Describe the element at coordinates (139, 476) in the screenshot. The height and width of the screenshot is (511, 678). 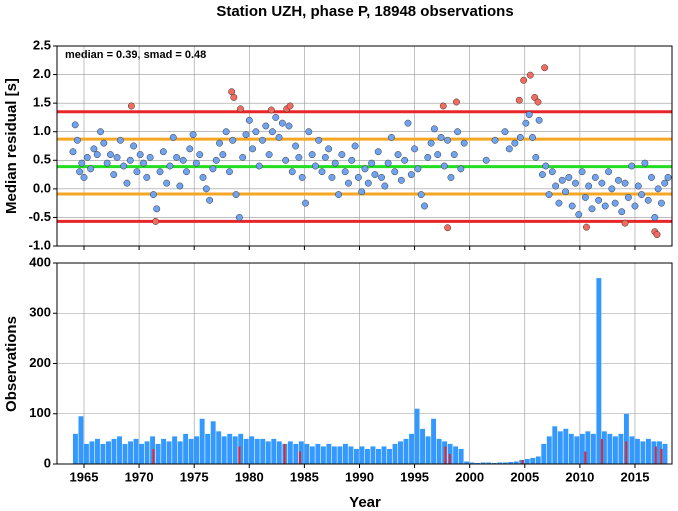
I see `x-tick-label: 1970` at that location.